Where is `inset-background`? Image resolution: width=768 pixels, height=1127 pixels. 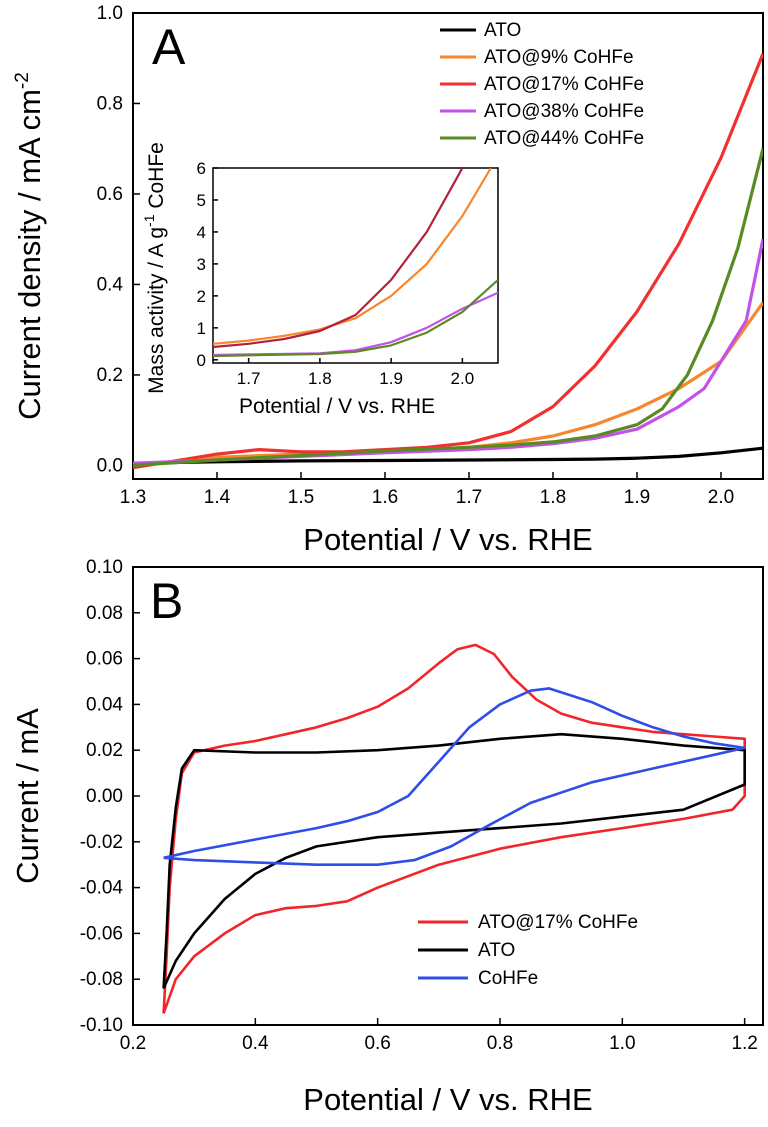
inset-background is located at coordinates (353, 263).